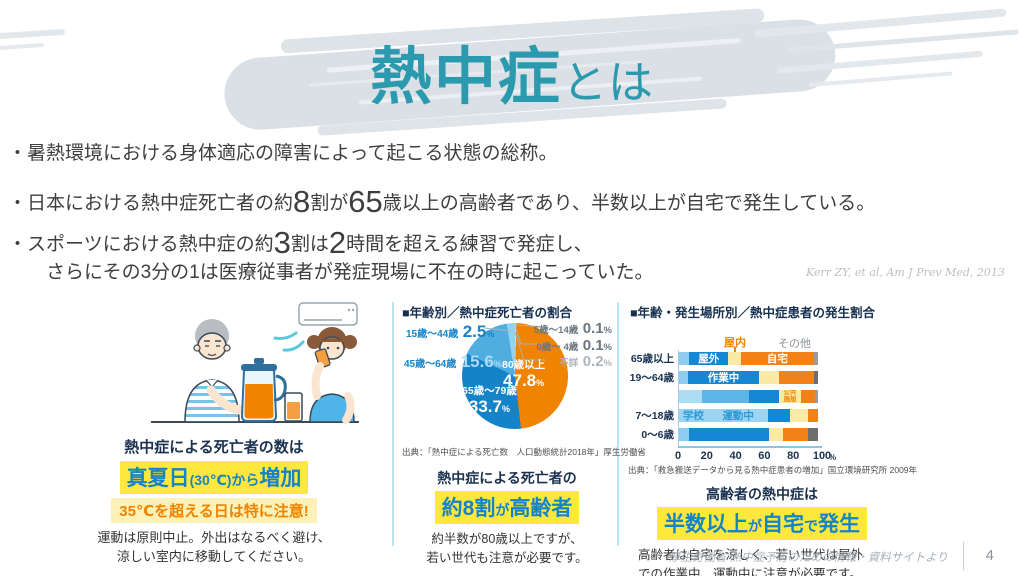  I want to click on left-panel-body-line1: 運動は原則中止。外出はなるべく避け、, so click(214, 537).